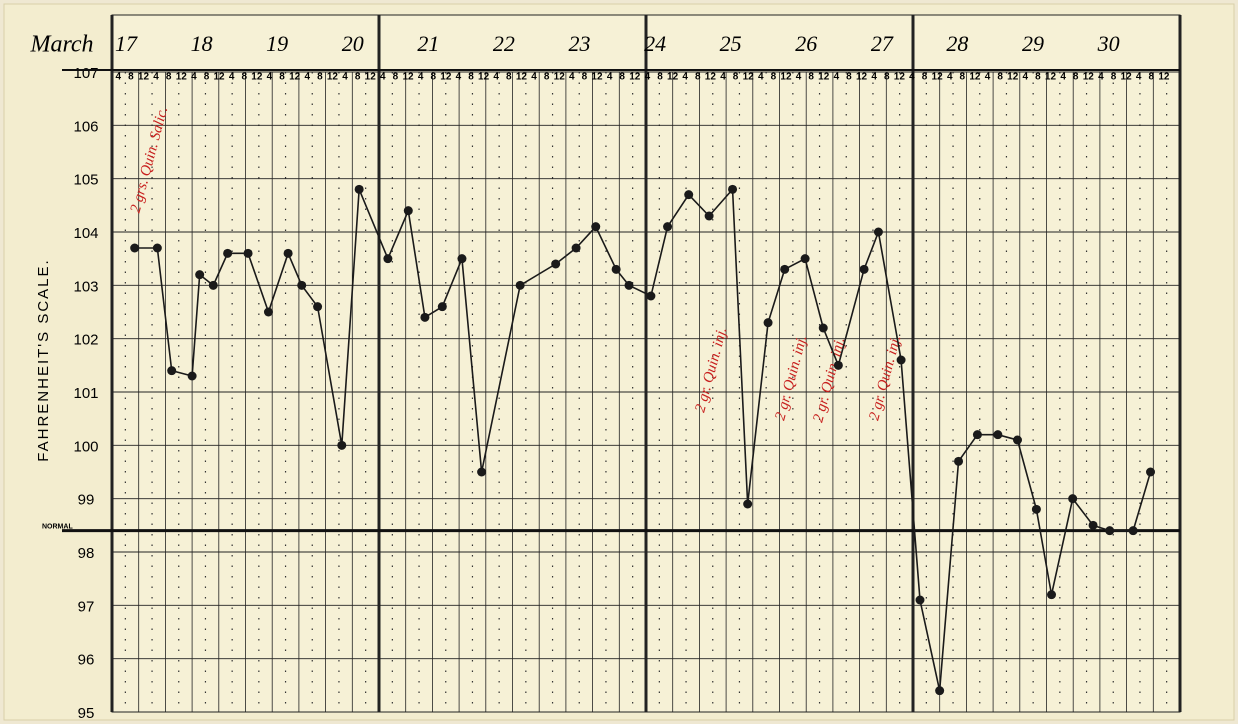 This screenshot has width=1238, height=724. What do you see at coordinates (580, 43) in the screenshot?
I see `x-tick-label: 23` at bounding box center [580, 43].